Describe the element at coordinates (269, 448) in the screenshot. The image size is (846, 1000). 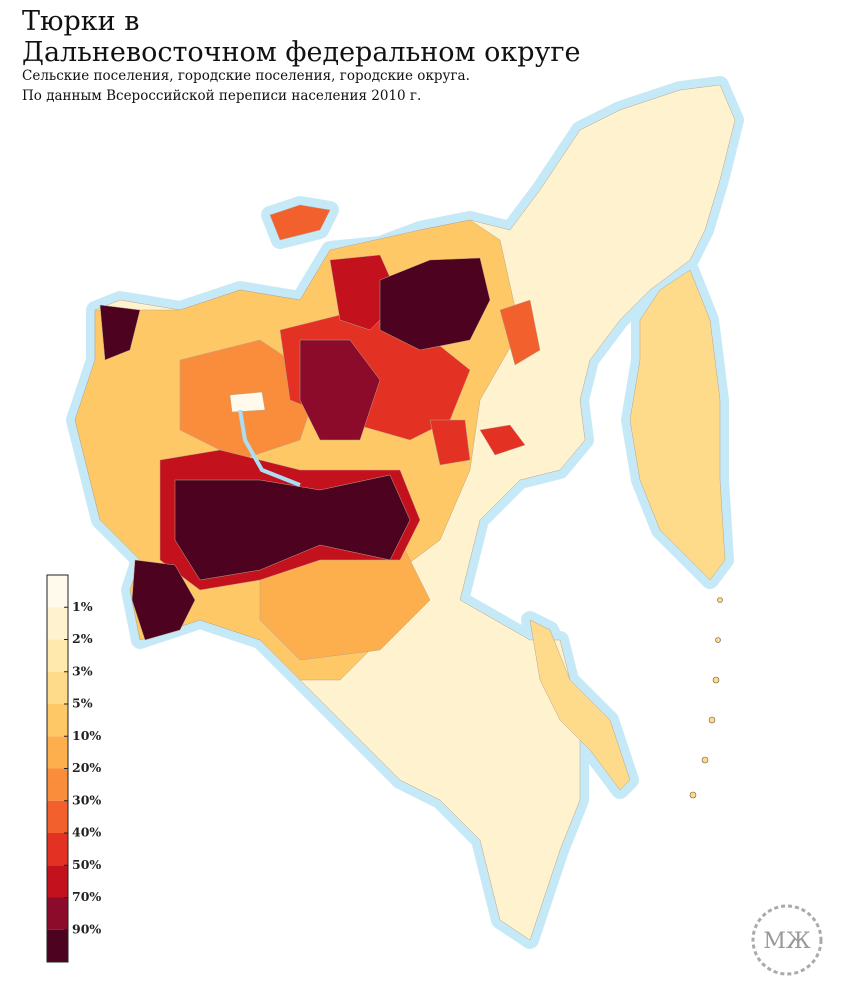
I see `river` at that location.